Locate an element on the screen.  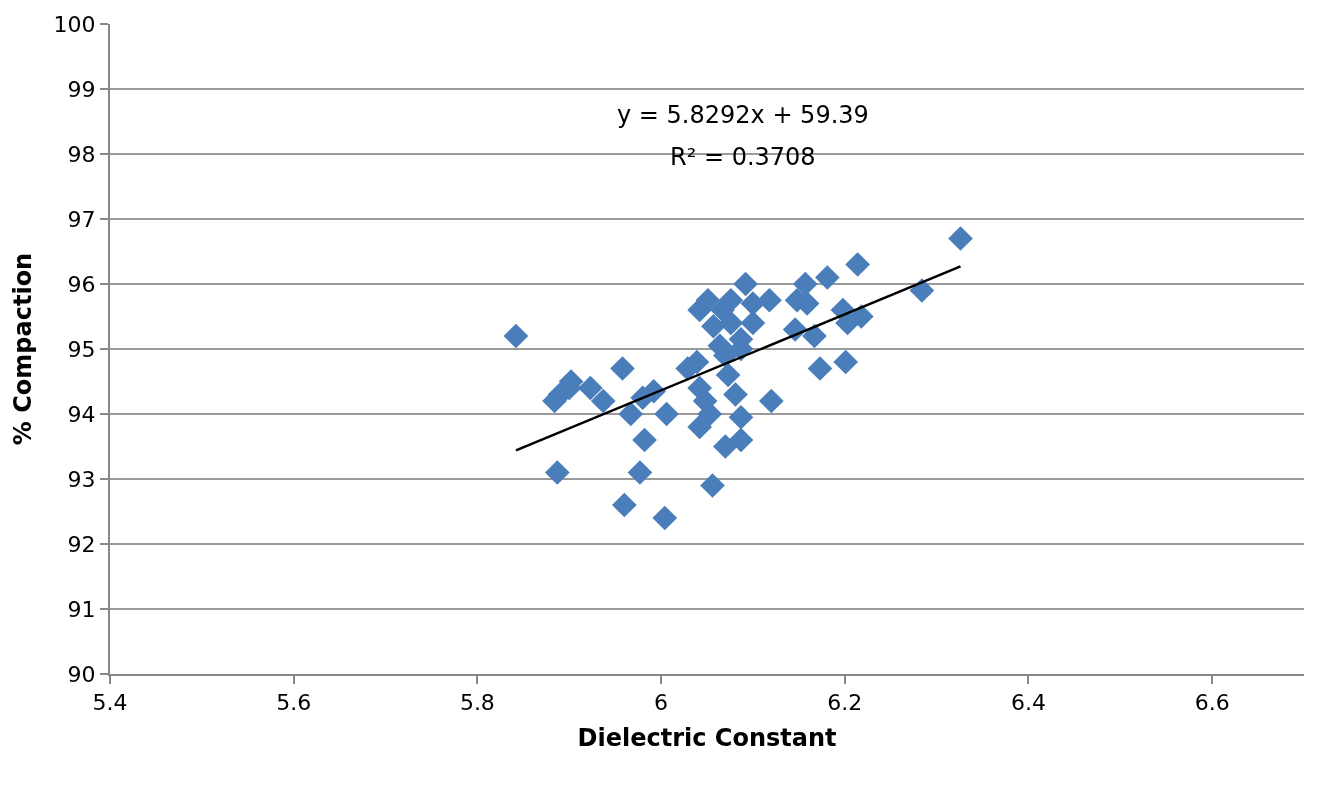
x-tick-label: 6 is located at coordinates (661, 703).